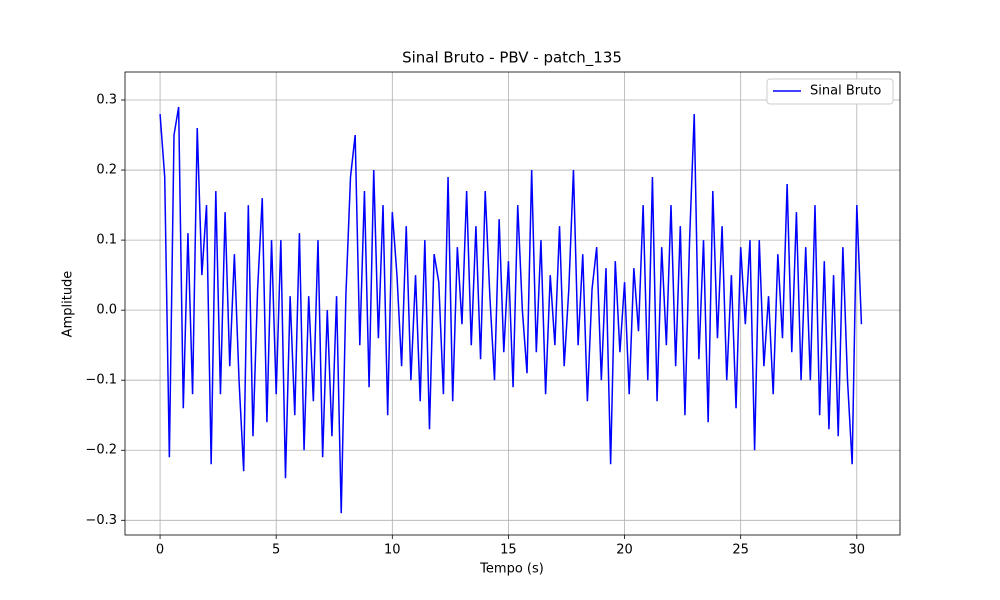  Describe the element at coordinates (101, 380) in the screenshot. I see `y-tick-label: −0.1` at that location.